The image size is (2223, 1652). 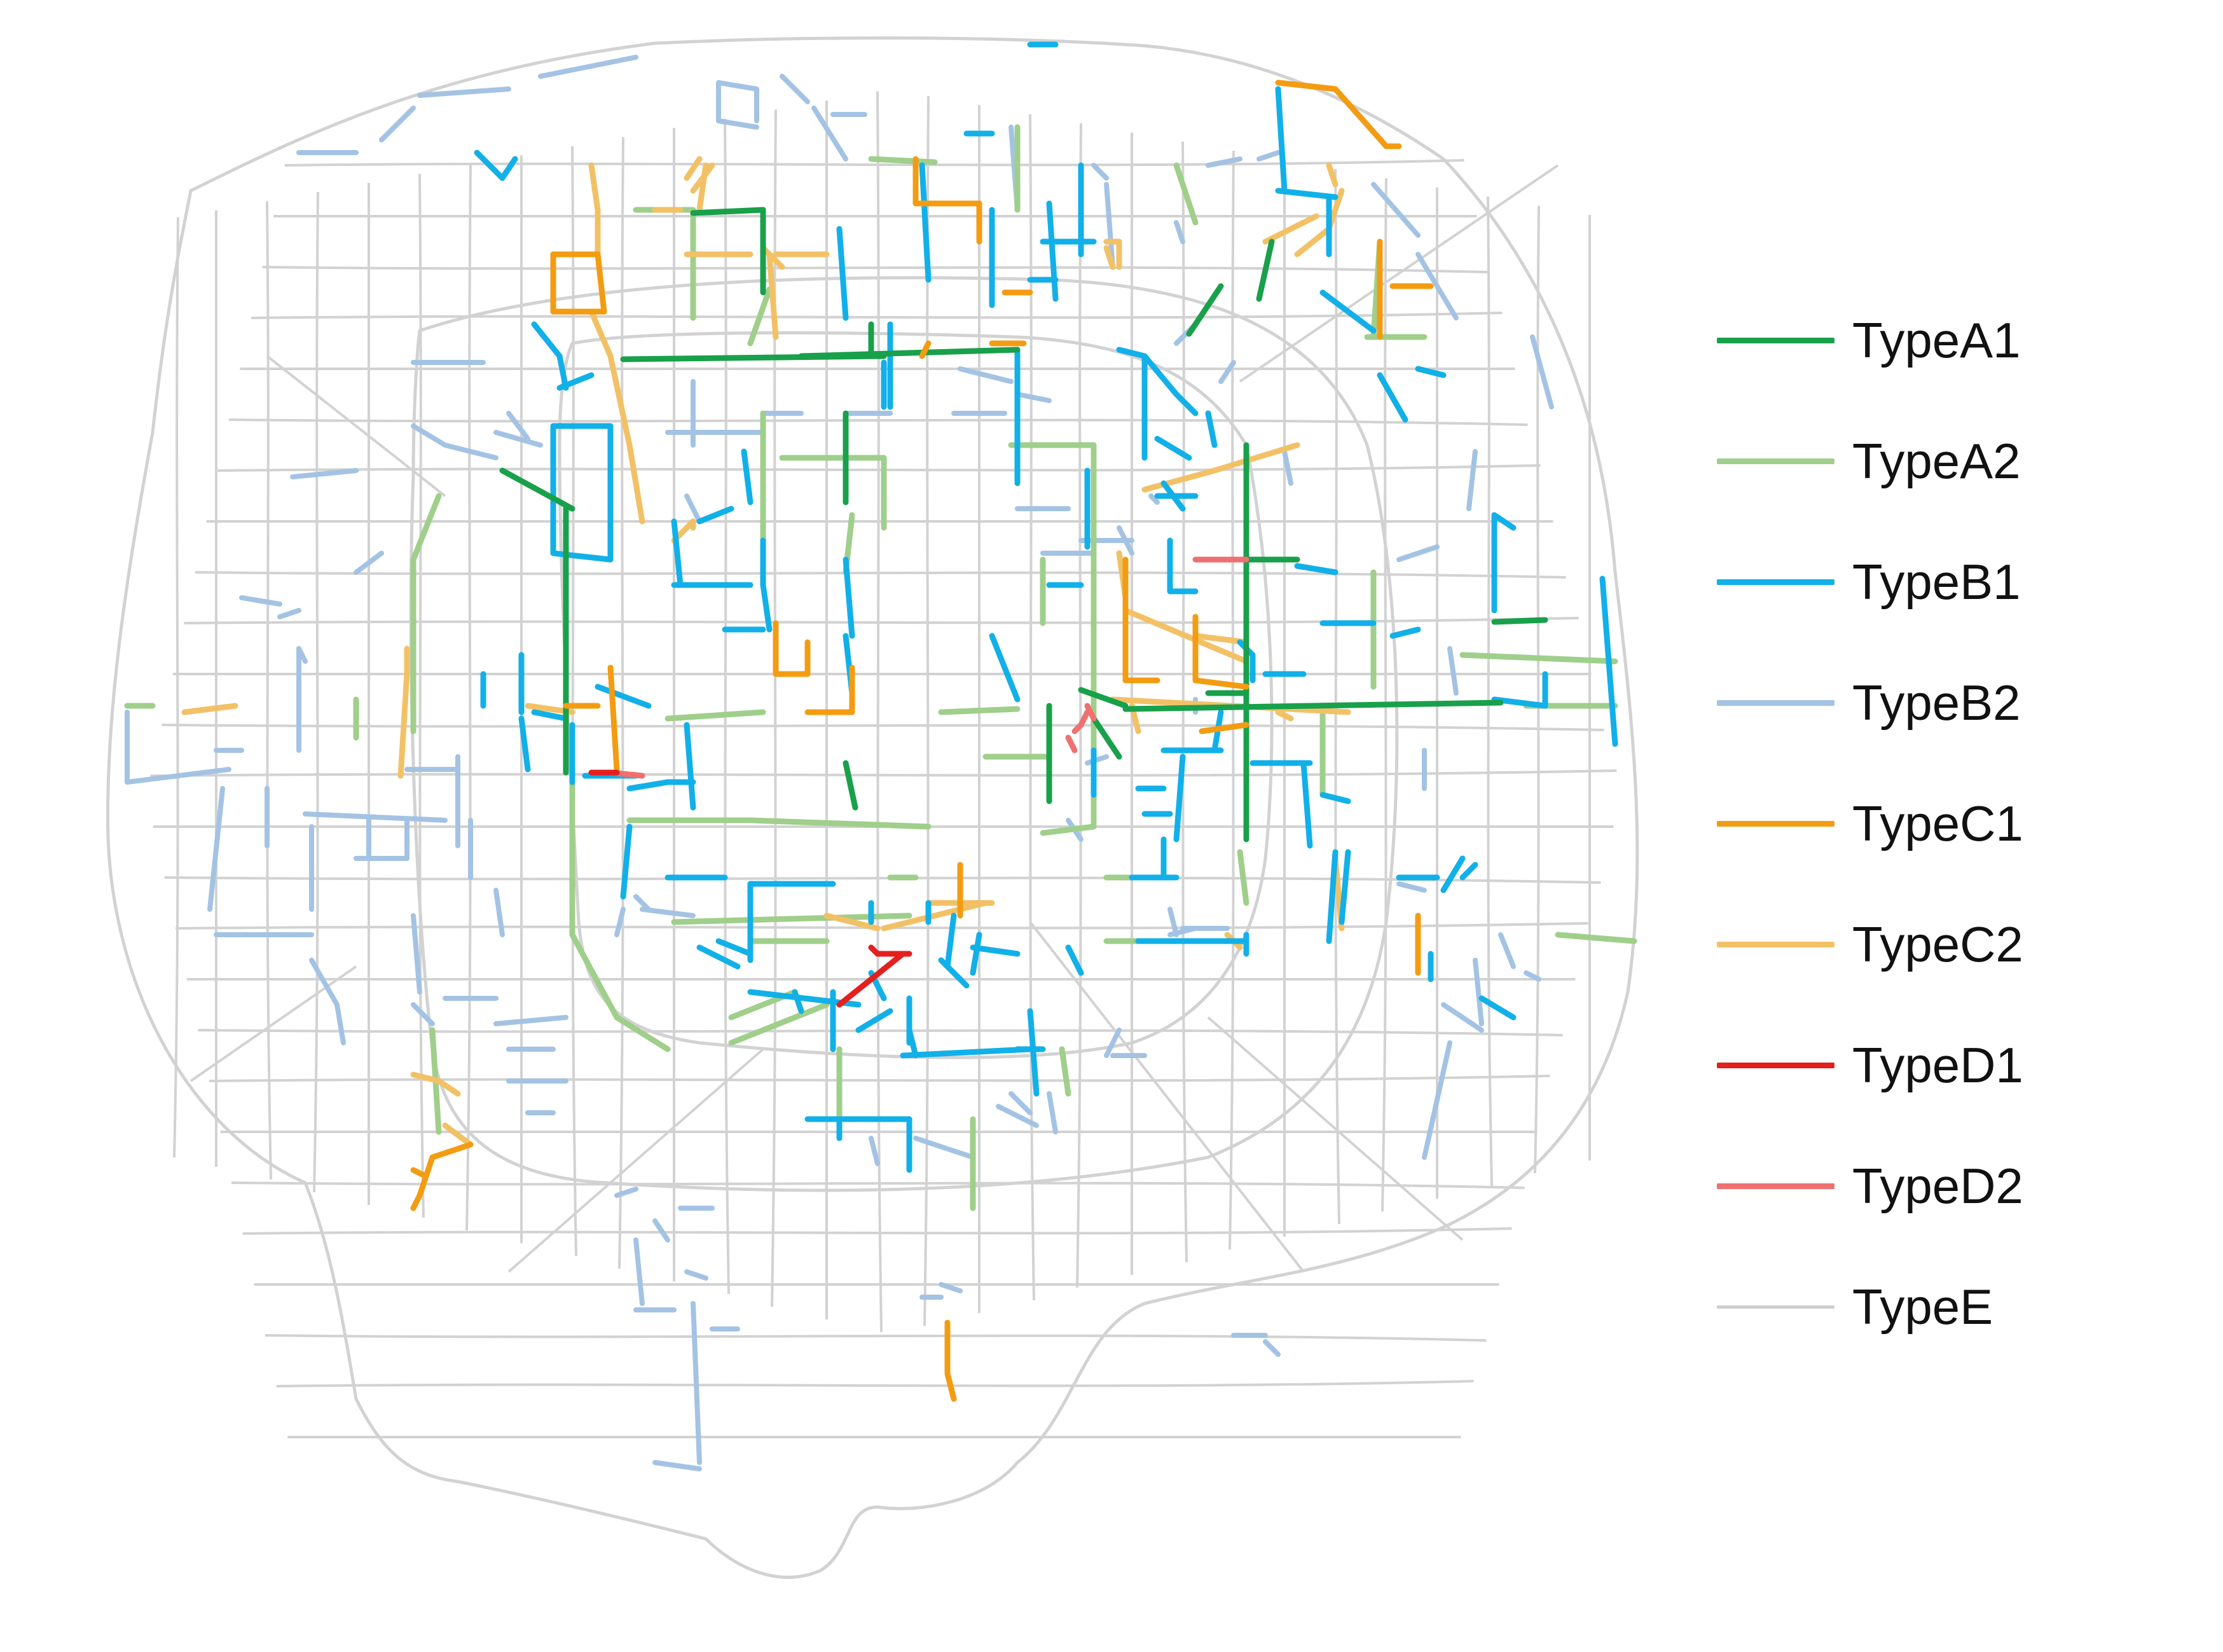 I want to click on legend-label-typeb1: TypeB1, so click(x=1937, y=582).